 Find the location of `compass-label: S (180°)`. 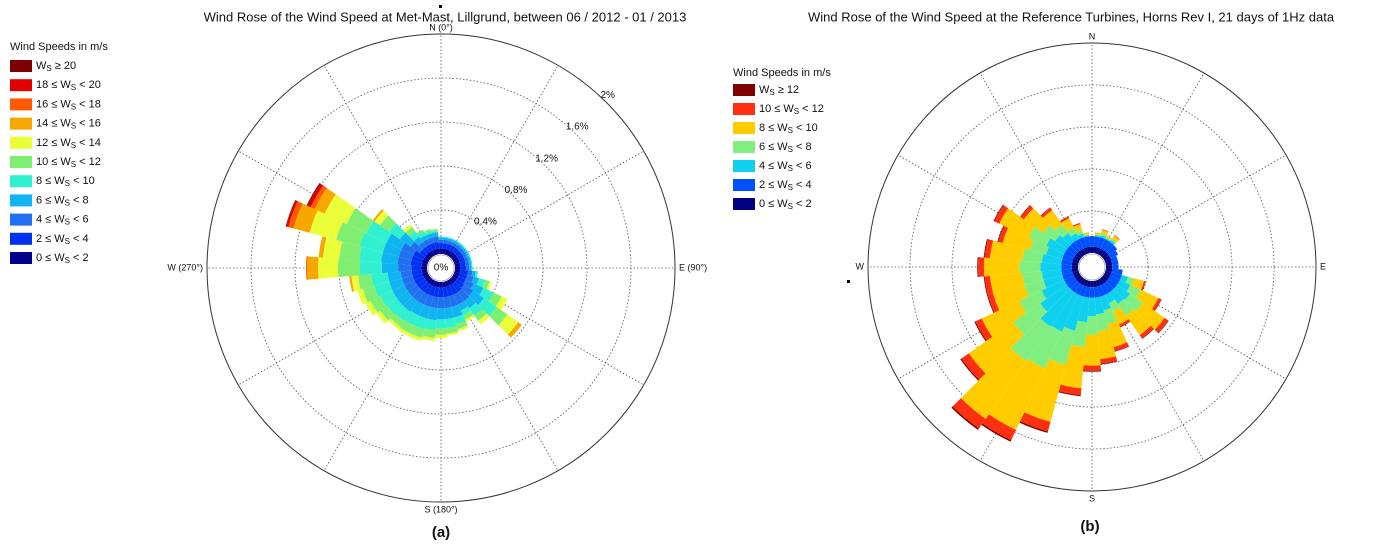

compass-label: S (180°) is located at coordinates (440, 509).